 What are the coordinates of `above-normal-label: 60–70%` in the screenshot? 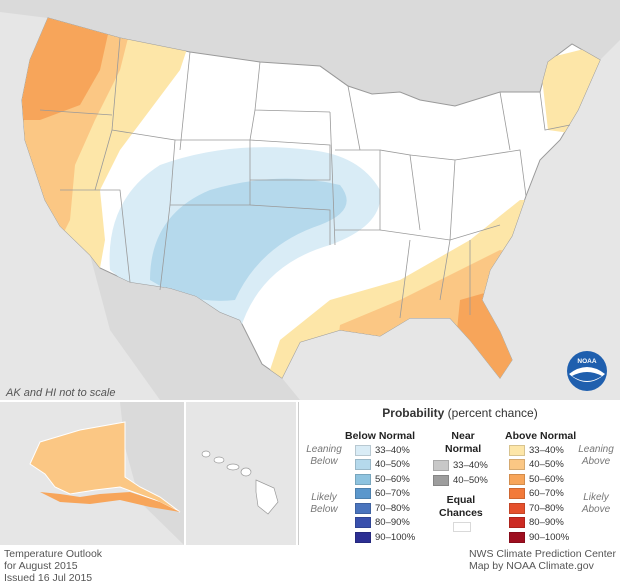 It's located at (546, 493).